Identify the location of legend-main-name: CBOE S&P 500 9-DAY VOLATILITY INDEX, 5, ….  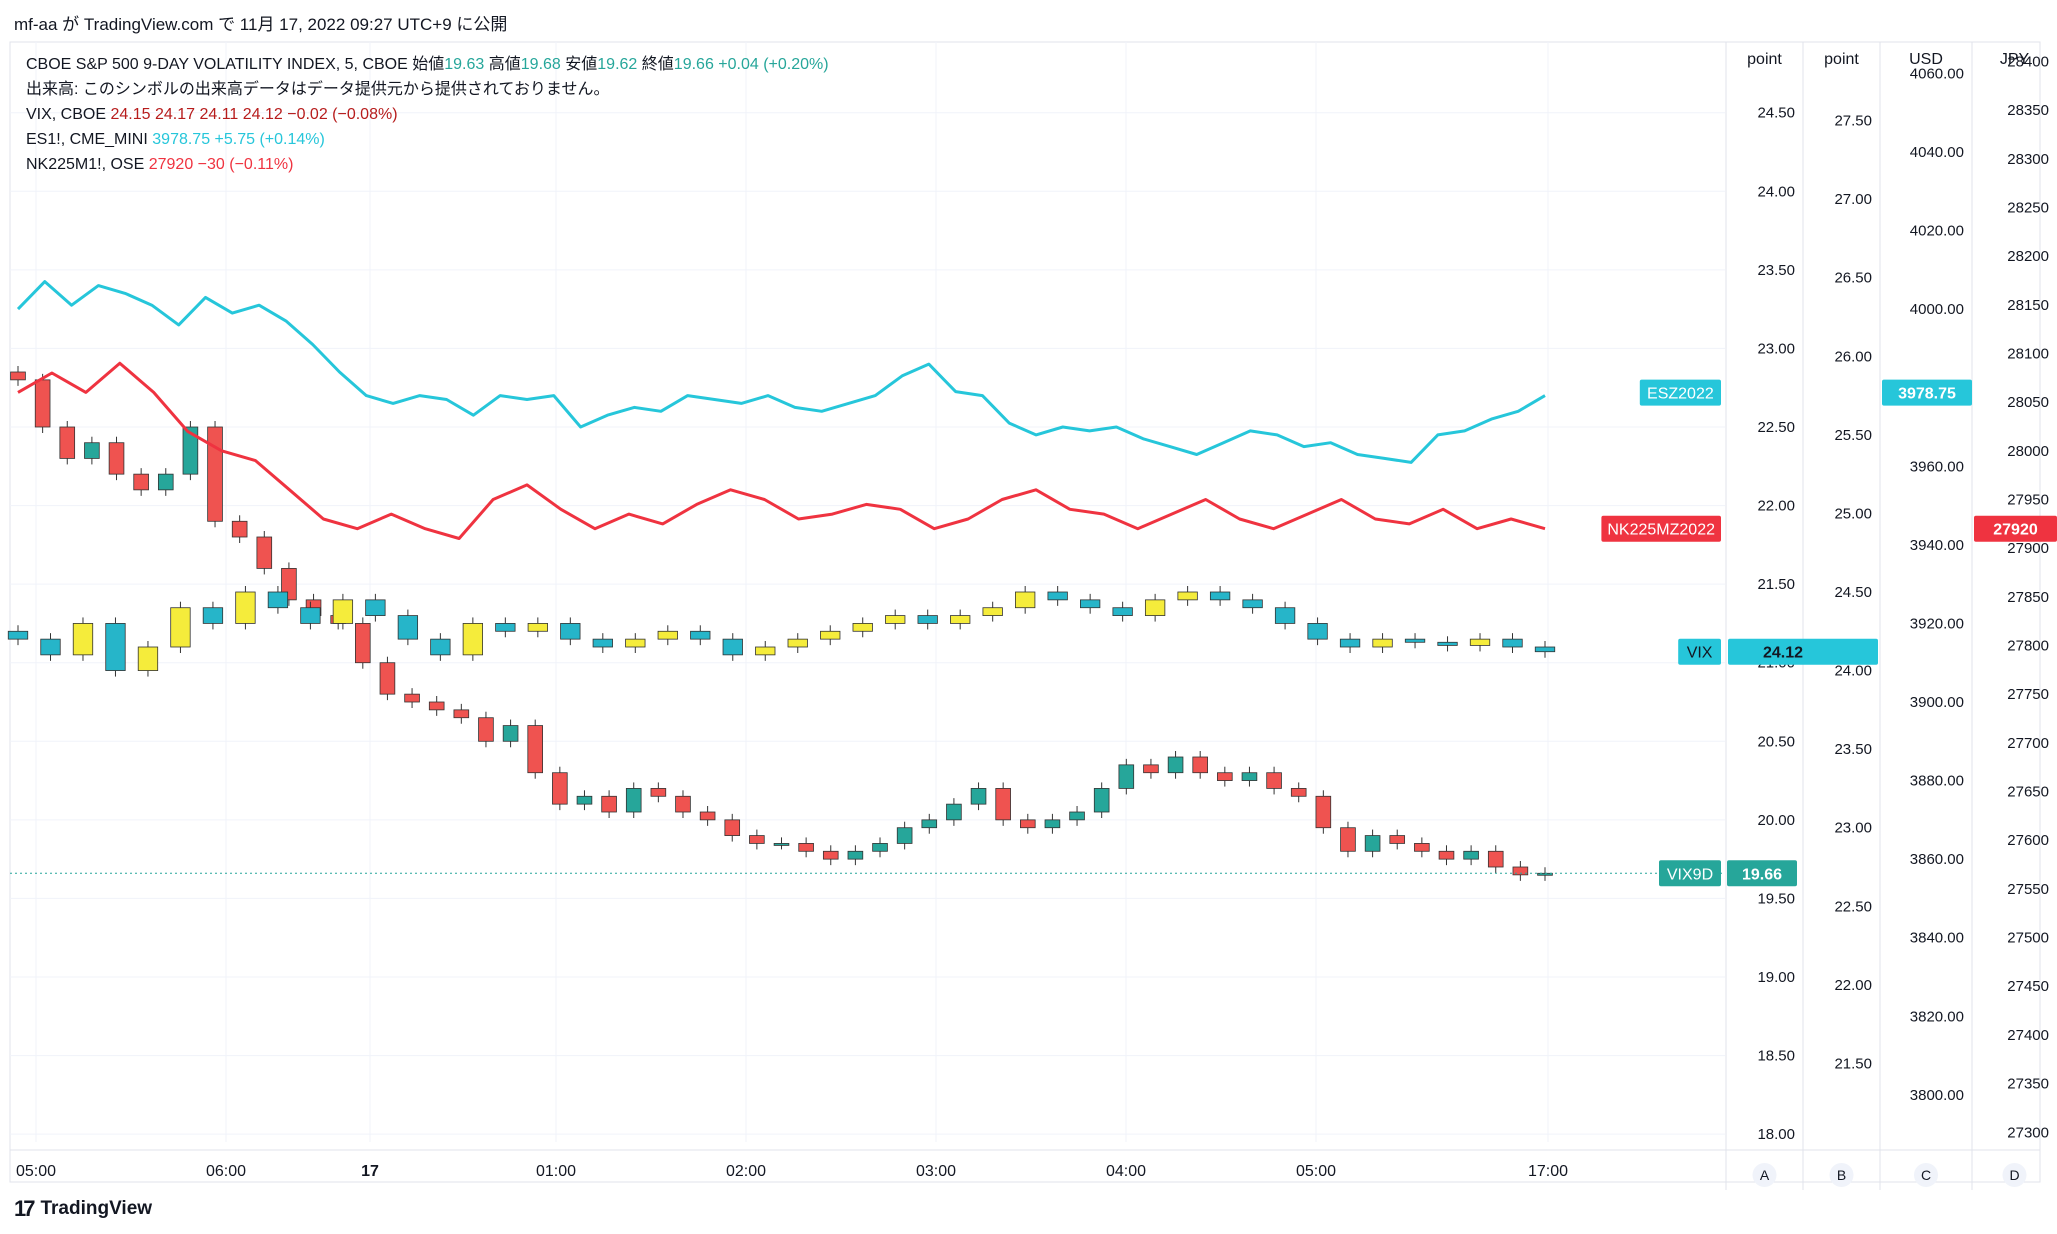
(217, 64).